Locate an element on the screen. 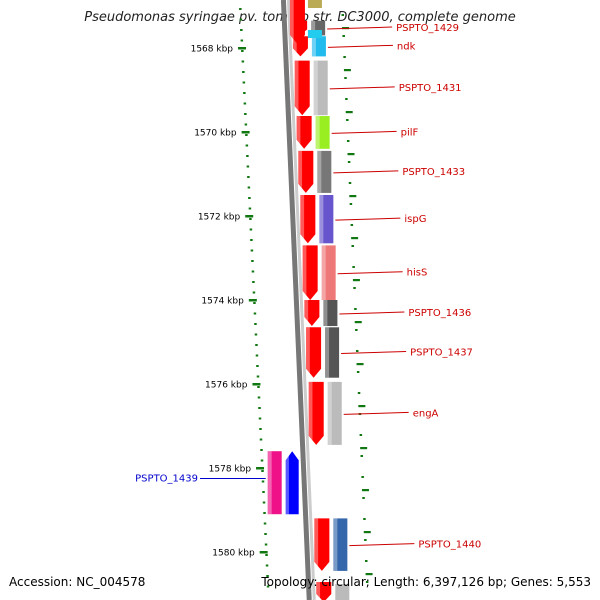 The image size is (600, 600). gene-arrow-pspto_1433-highlight is located at coordinates (300, 171).